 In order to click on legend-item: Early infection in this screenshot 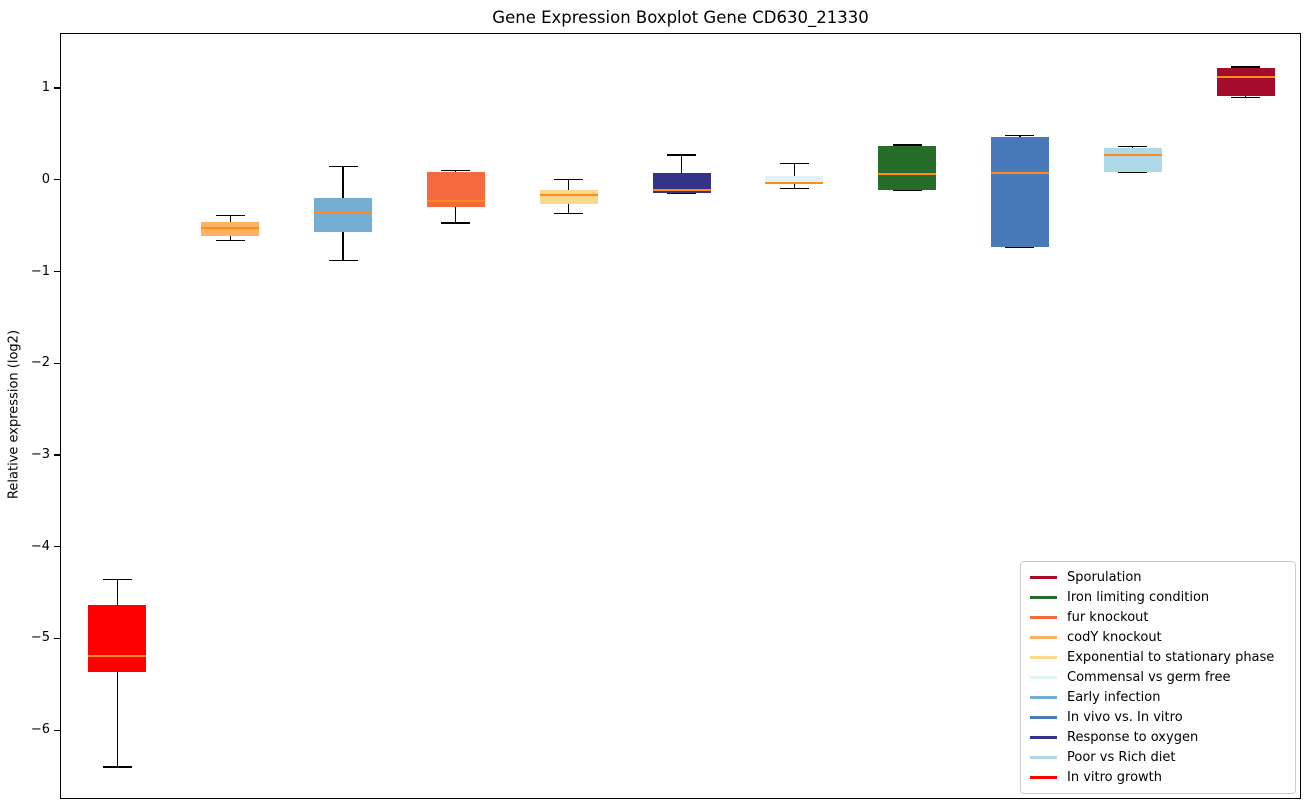, I will do `click(1158, 697)`.